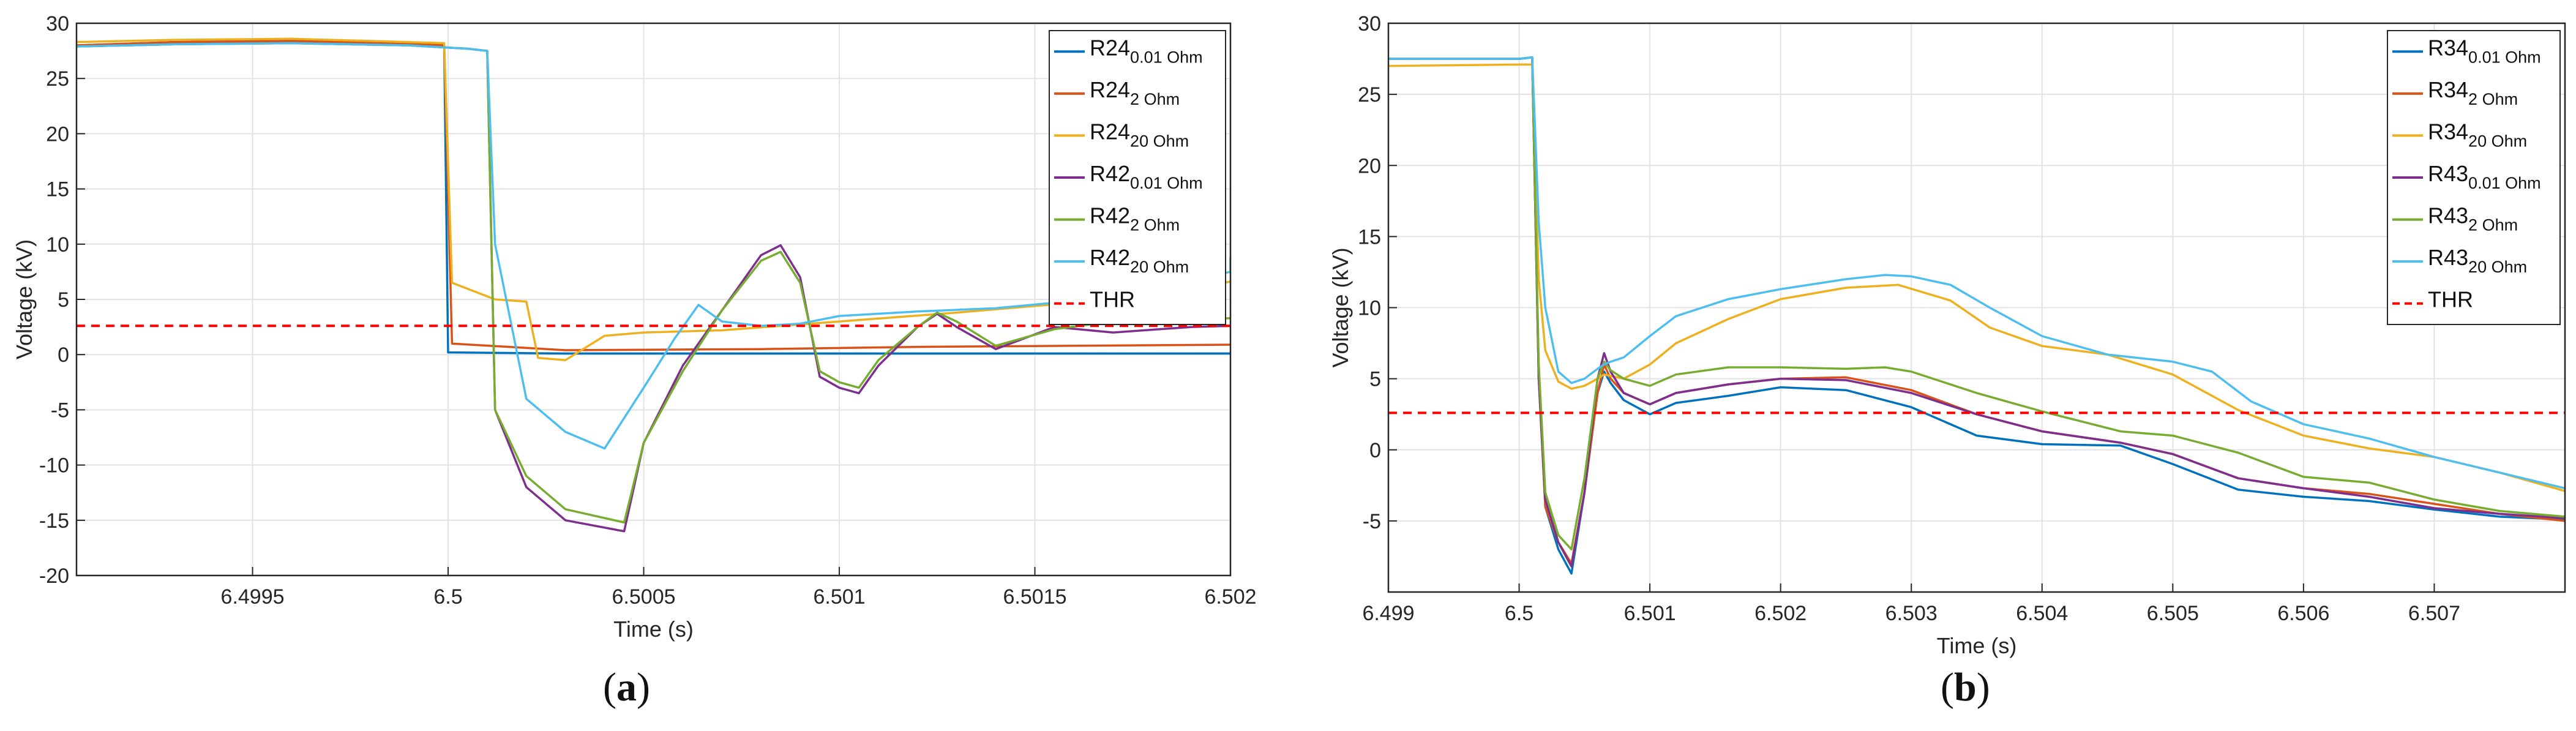 The height and width of the screenshot is (731, 2576). I want to click on chart-b-xtick-label: 6.501, so click(1650, 613).